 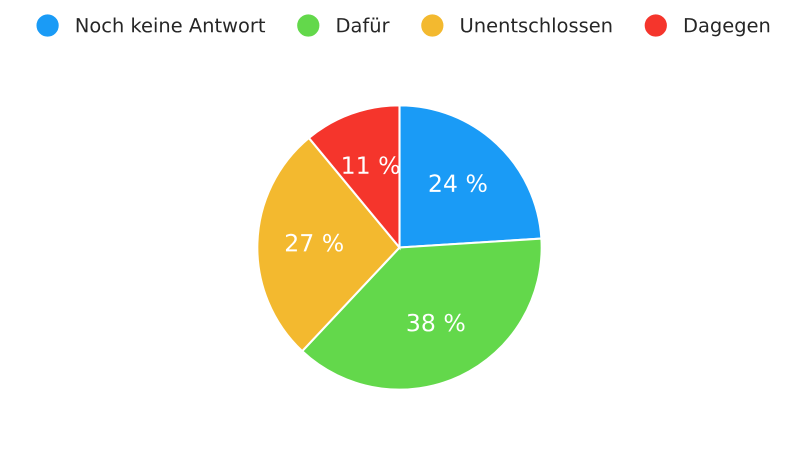 What do you see at coordinates (314, 243) in the screenshot?
I see `data-label: 27 %` at bounding box center [314, 243].